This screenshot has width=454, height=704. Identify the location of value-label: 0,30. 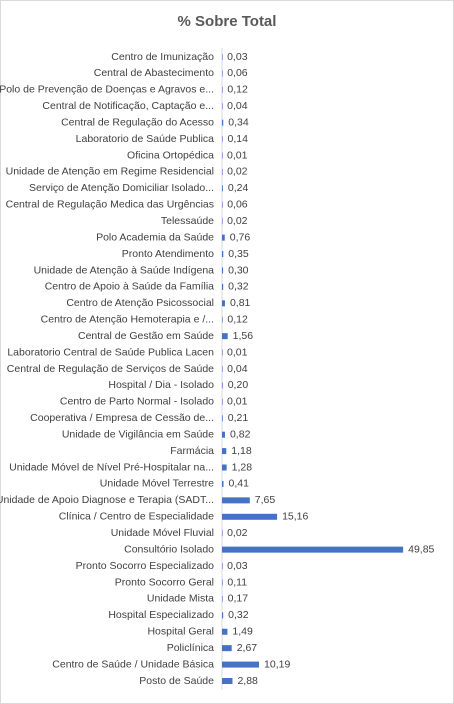
(238, 270).